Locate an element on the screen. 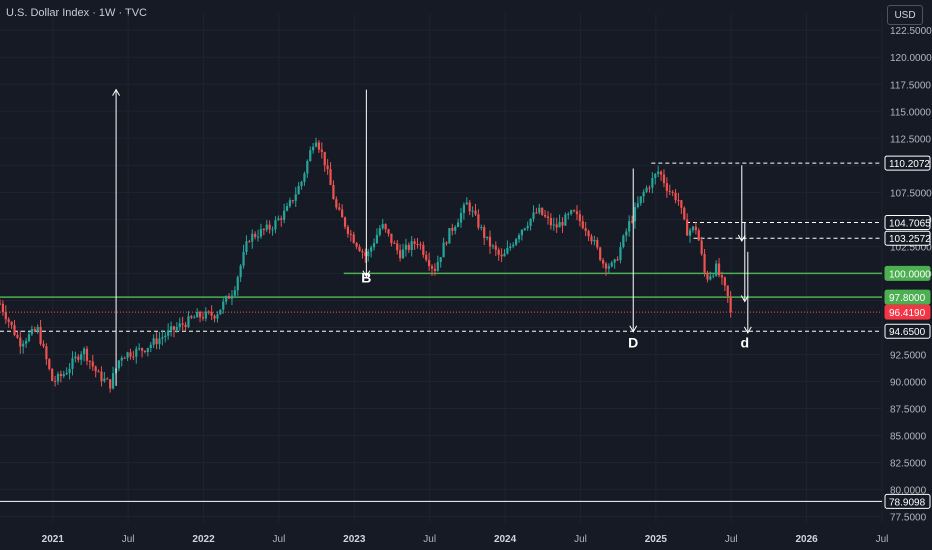  annotation-label: d is located at coordinates (745, 342).